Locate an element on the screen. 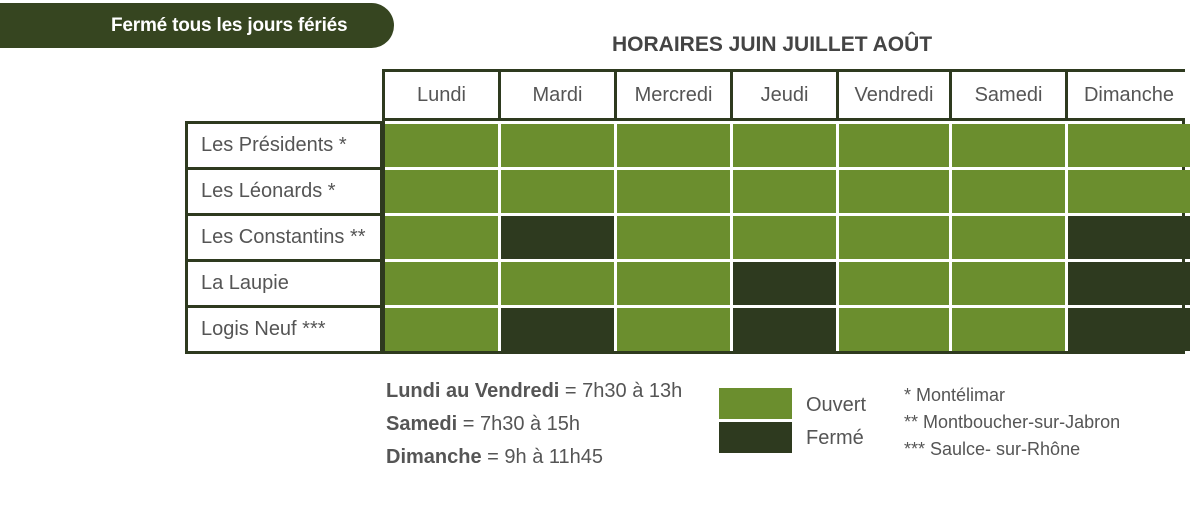 This screenshot has height=511, width=1194. note: * Montélimar is located at coordinates (955, 395).